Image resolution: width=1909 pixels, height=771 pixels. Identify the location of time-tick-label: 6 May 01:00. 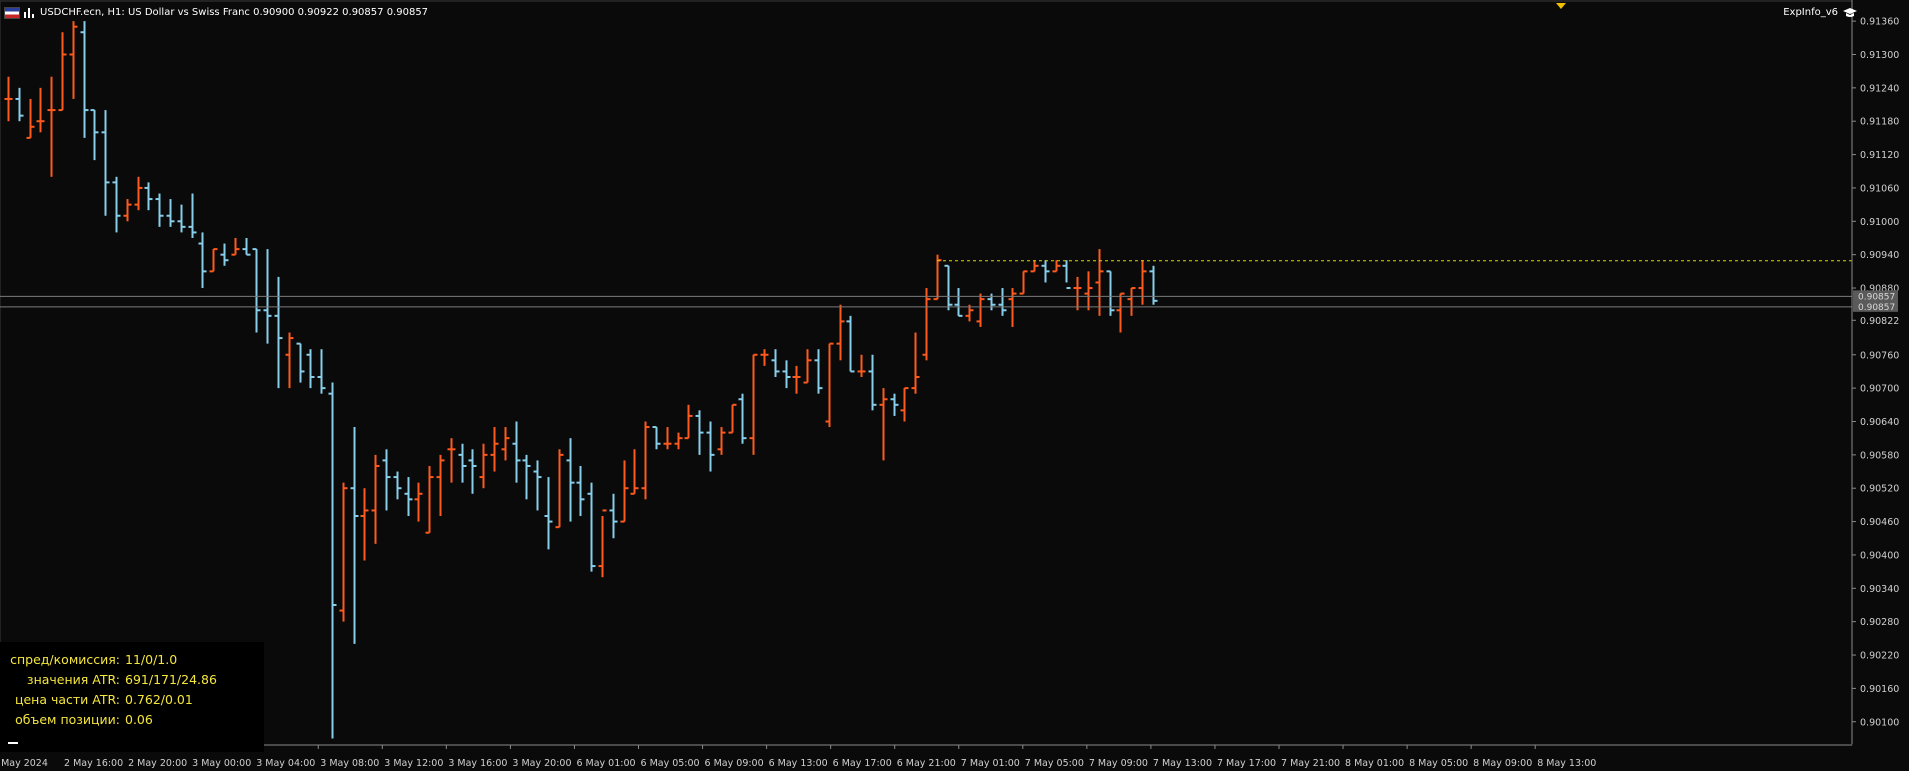
(605, 763).